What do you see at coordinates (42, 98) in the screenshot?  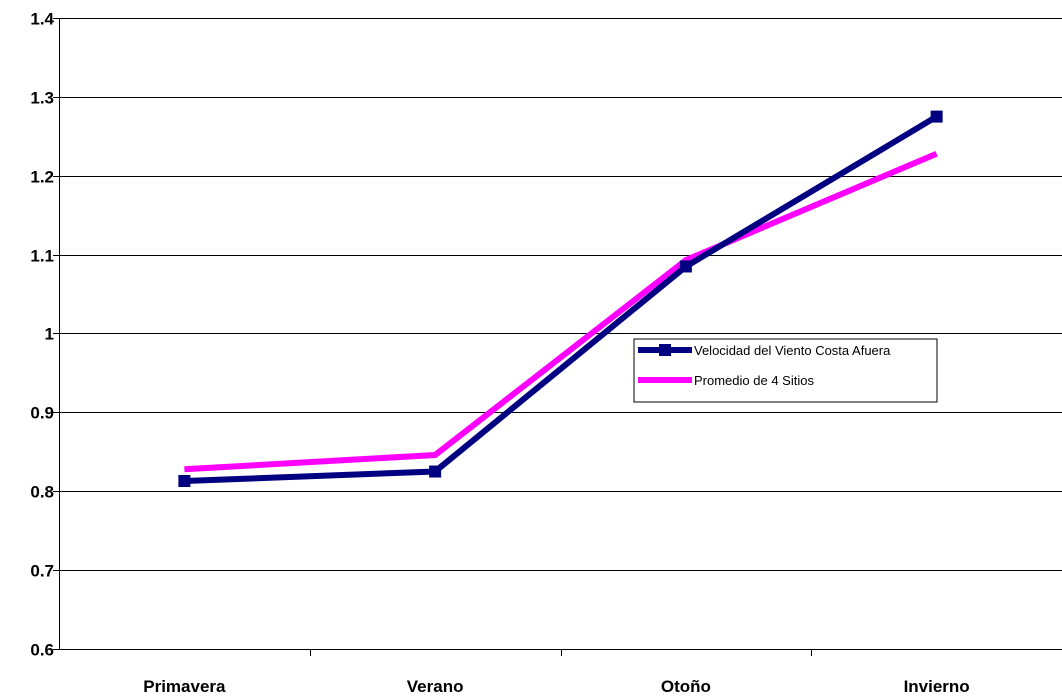 I see `y-tick-label: 1.3` at bounding box center [42, 98].